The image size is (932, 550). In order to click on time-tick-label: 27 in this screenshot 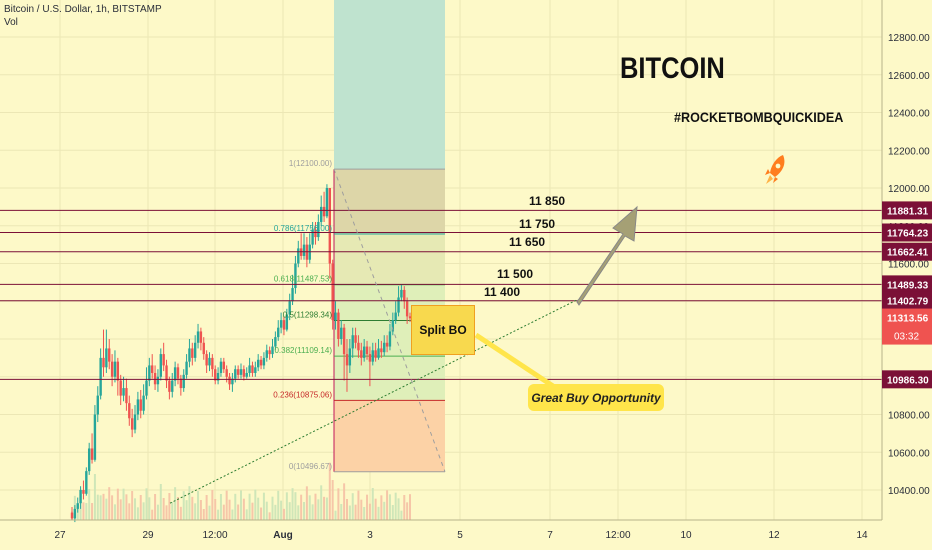, I will do `click(60, 535)`.